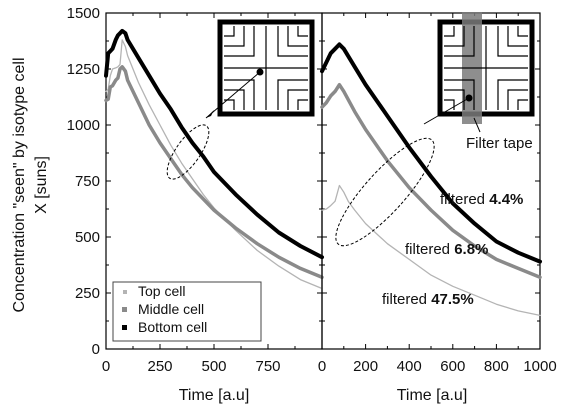 The width and height of the screenshot is (564, 406). What do you see at coordinates (213, 366) in the screenshot?
I see `left-x-tick-label: 500` at bounding box center [213, 366].